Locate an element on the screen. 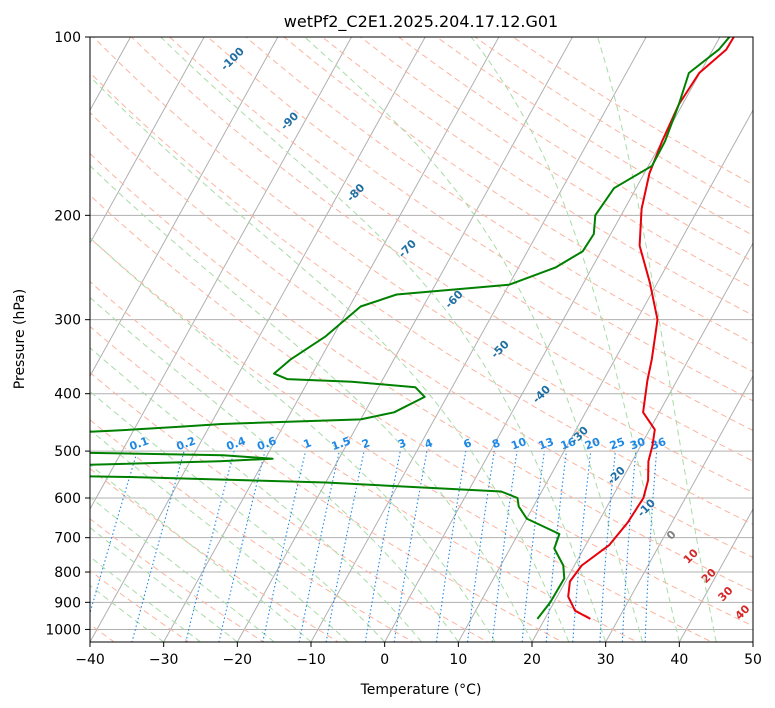 Image resolution: width=775 pixels, height=708 pixels. mixing-ratio-label: 4 is located at coordinates (429, 443).